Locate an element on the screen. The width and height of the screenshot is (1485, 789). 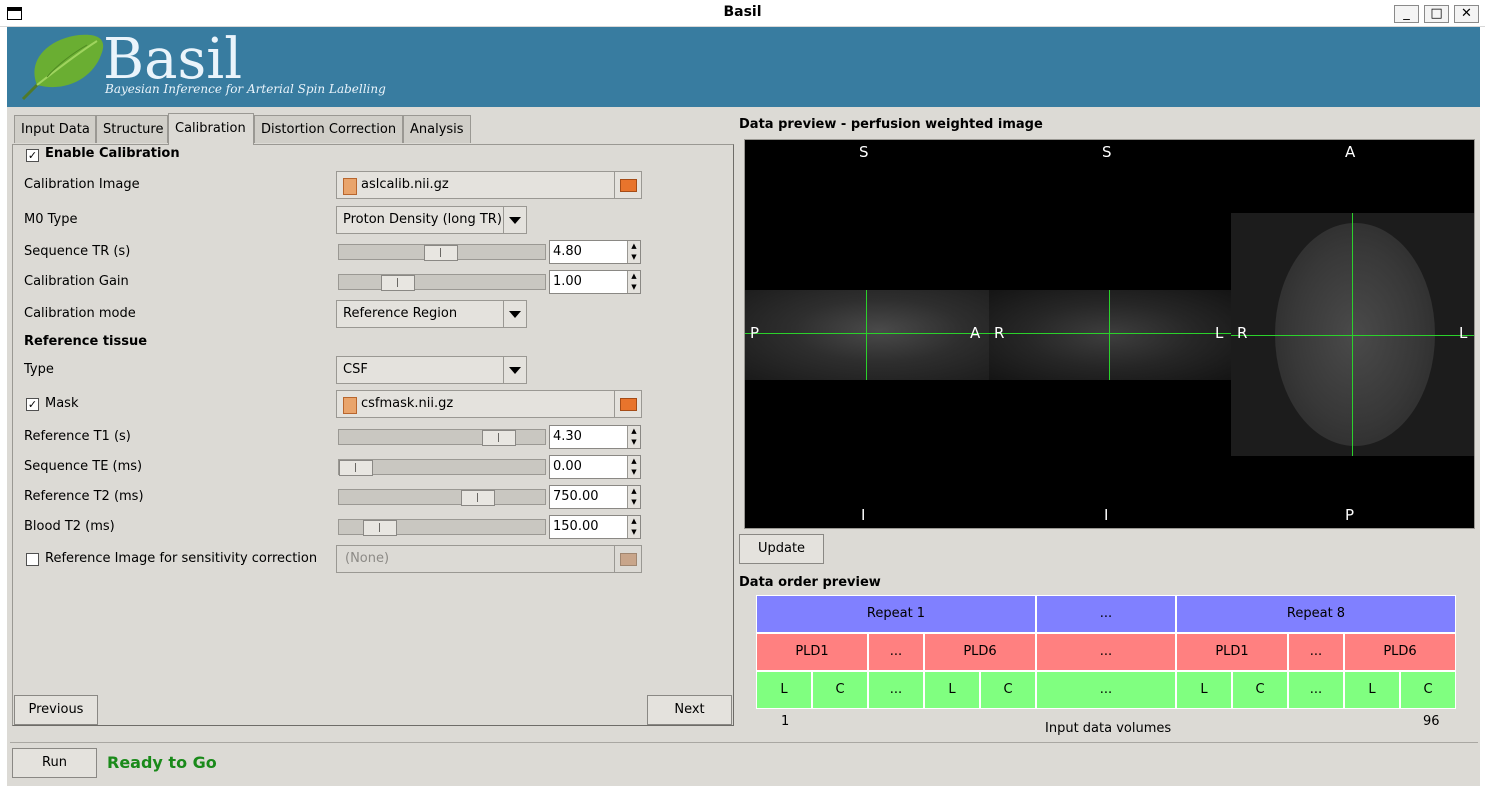
minimize-button: _ is located at coordinates (1406, 14).